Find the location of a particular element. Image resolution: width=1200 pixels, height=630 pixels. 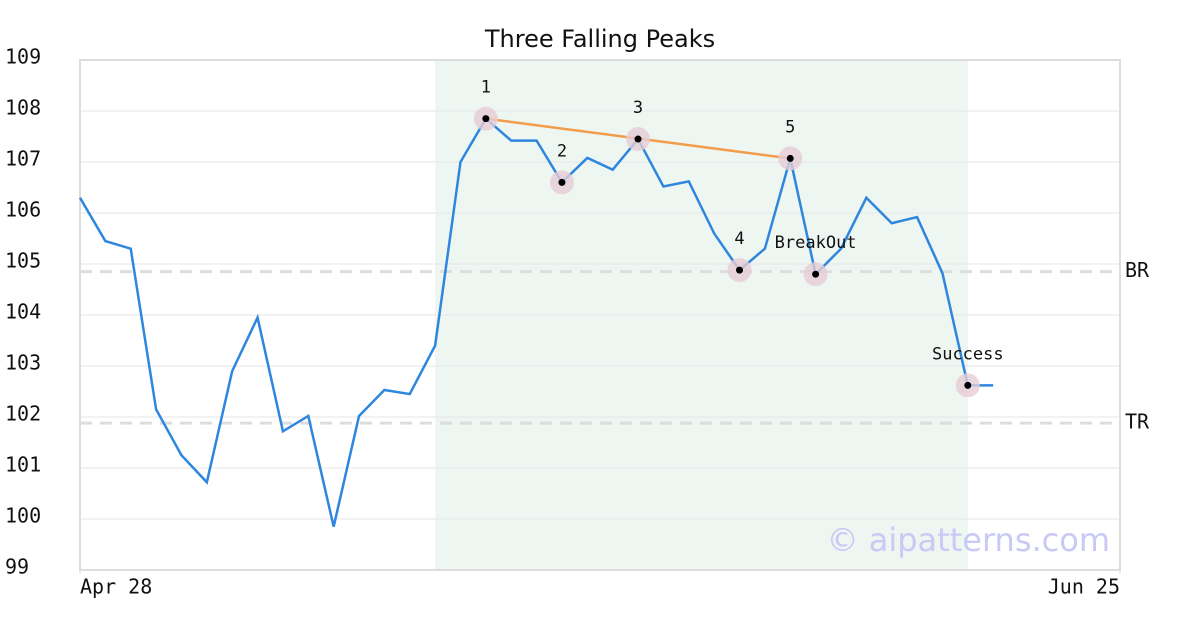

annotation-label: 2 is located at coordinates (562, 151).